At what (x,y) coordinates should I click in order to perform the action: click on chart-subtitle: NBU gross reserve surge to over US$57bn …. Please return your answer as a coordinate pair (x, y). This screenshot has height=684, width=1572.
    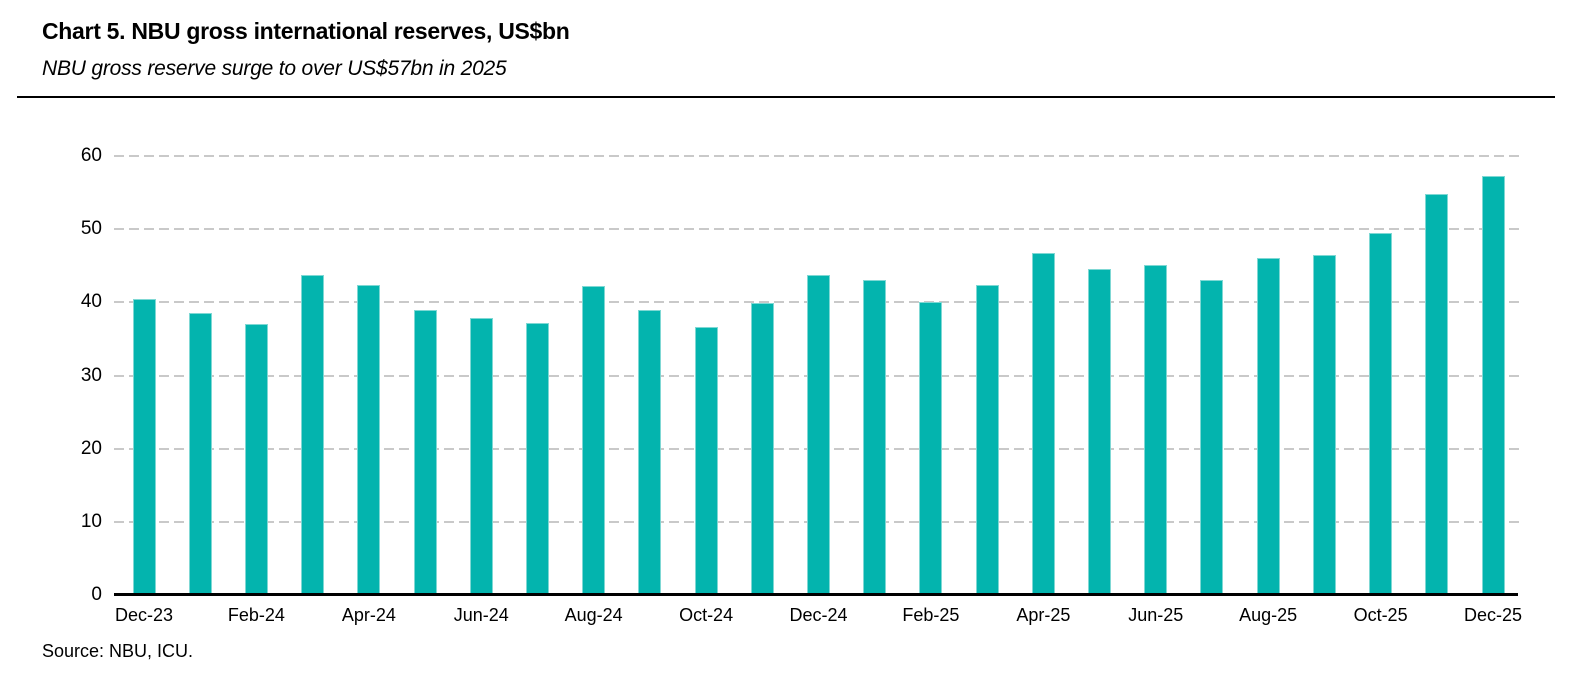
    Looking at the image, I should click on (274, 68).